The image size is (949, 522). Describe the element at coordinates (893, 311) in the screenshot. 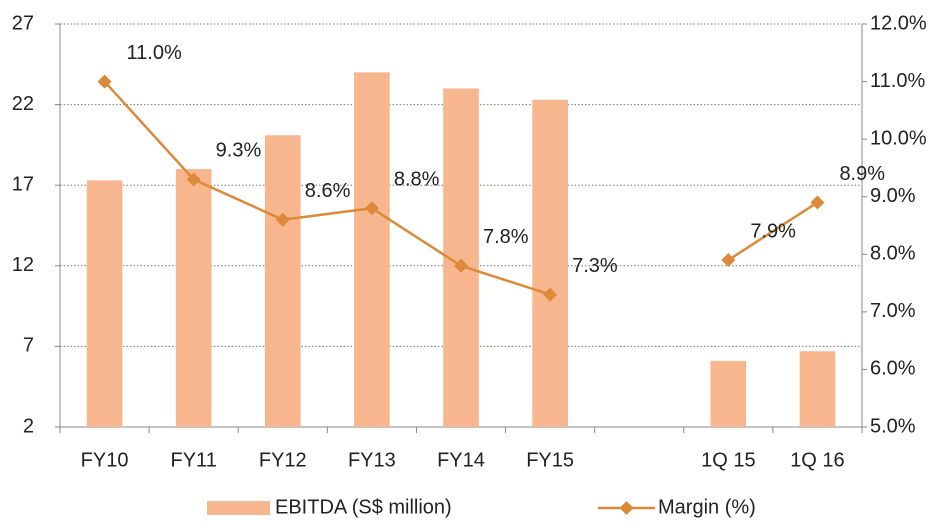

I see `y2-tick-label: 7.0%` at that location.